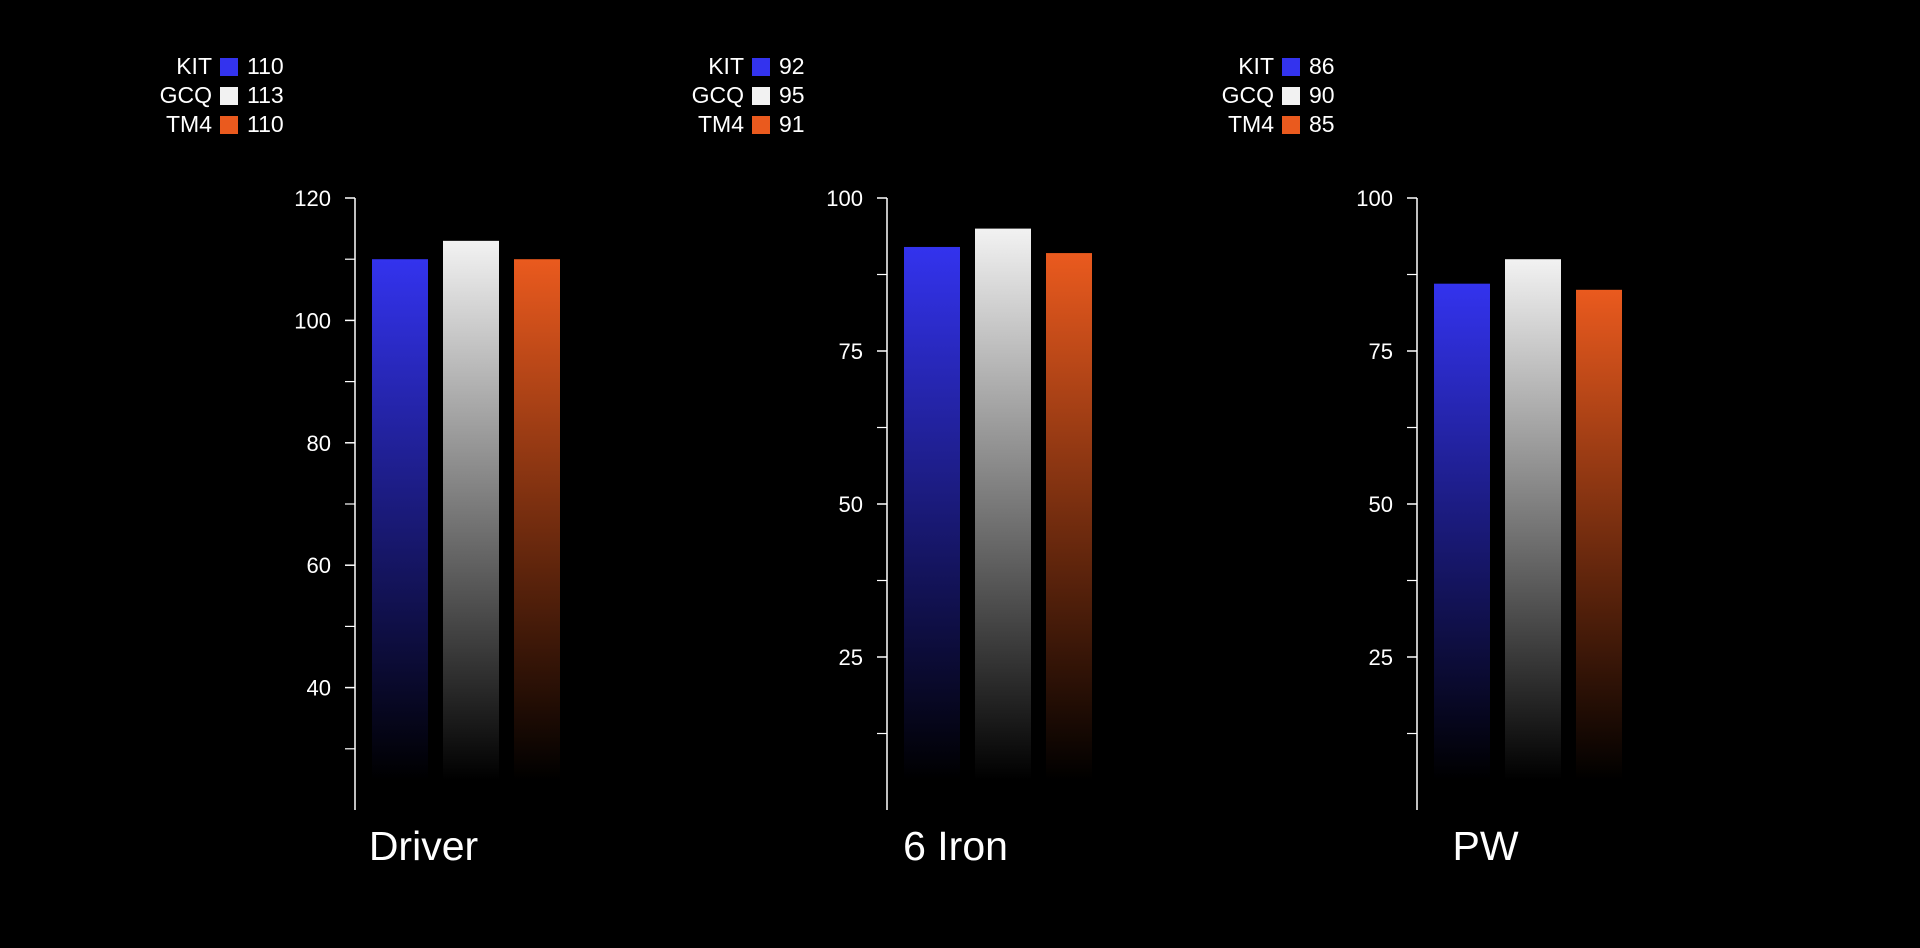 The height and width of the screenshot is (948, 1920). I want to click on legend-entry-kit: KIT 92, so click(792, 66).